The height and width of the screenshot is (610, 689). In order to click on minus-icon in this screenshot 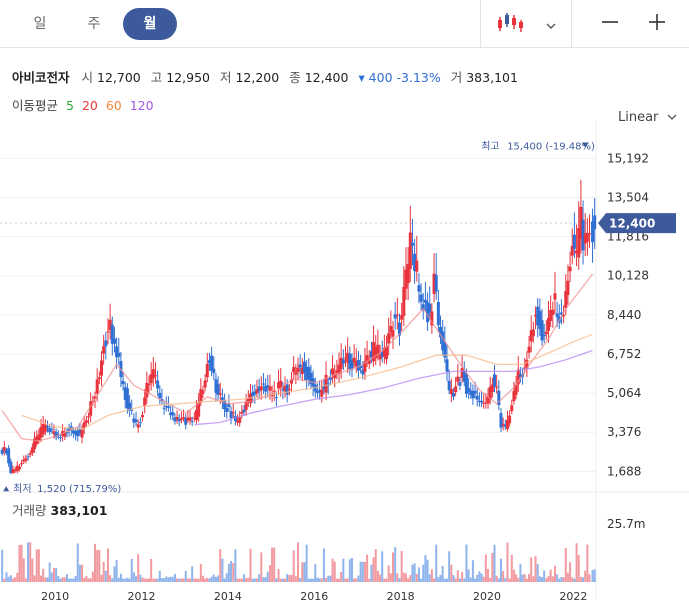, I will do `click(610, 24)`.